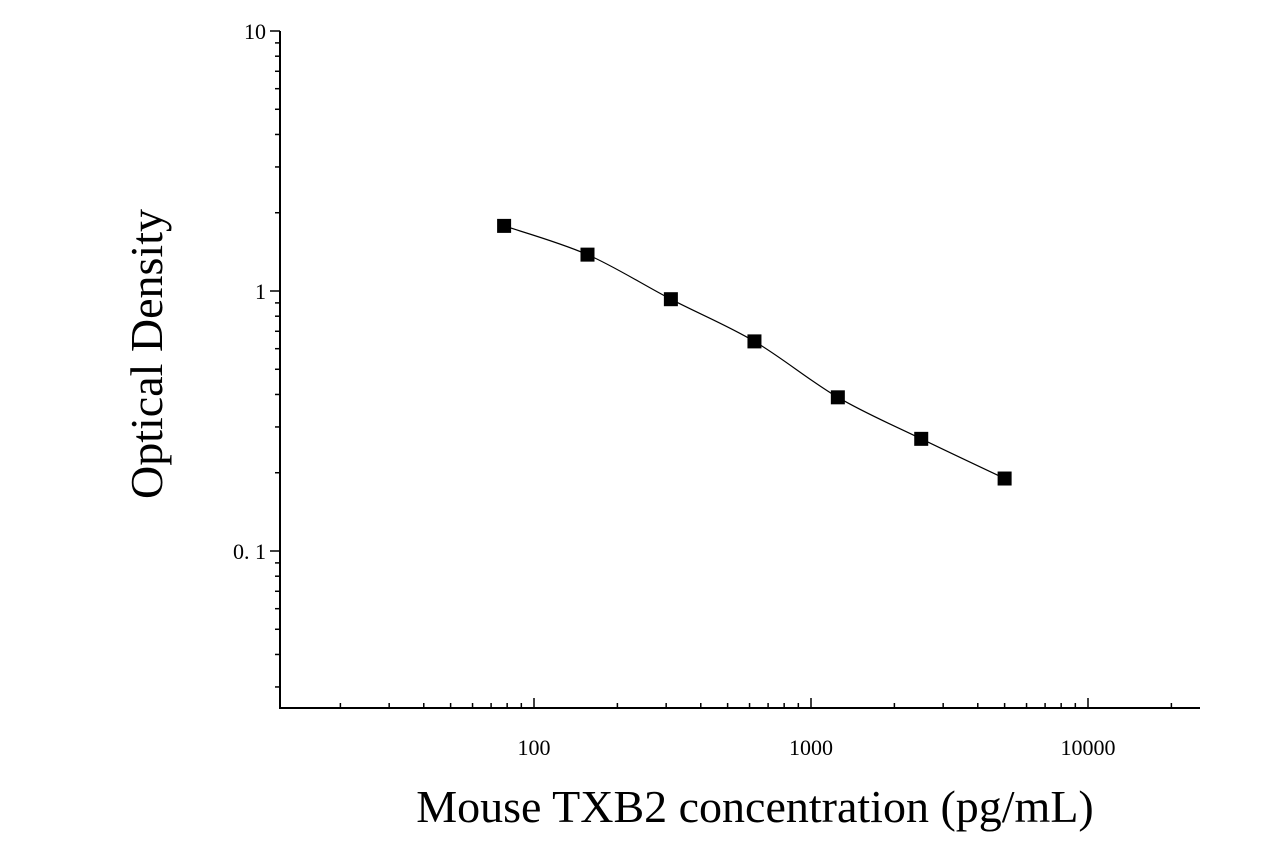 This screenshot has width=1288, height=846. What do you see at coordinates (534, 747) in the screenshot?
I see `x-tick-label: 100` at bounding box center [534, 747].